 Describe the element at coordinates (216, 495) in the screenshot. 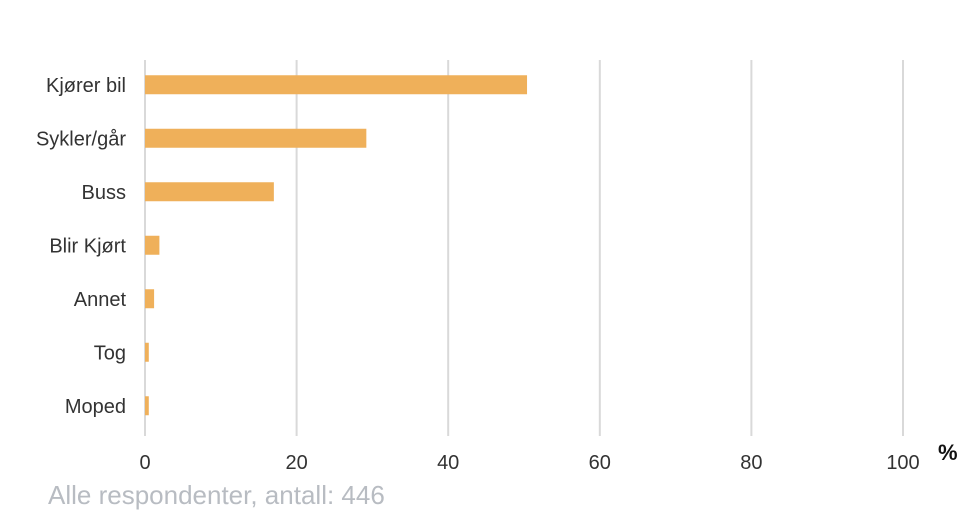

I see `respondent-count-note: Alle respondenter, antall: 446` at that location.